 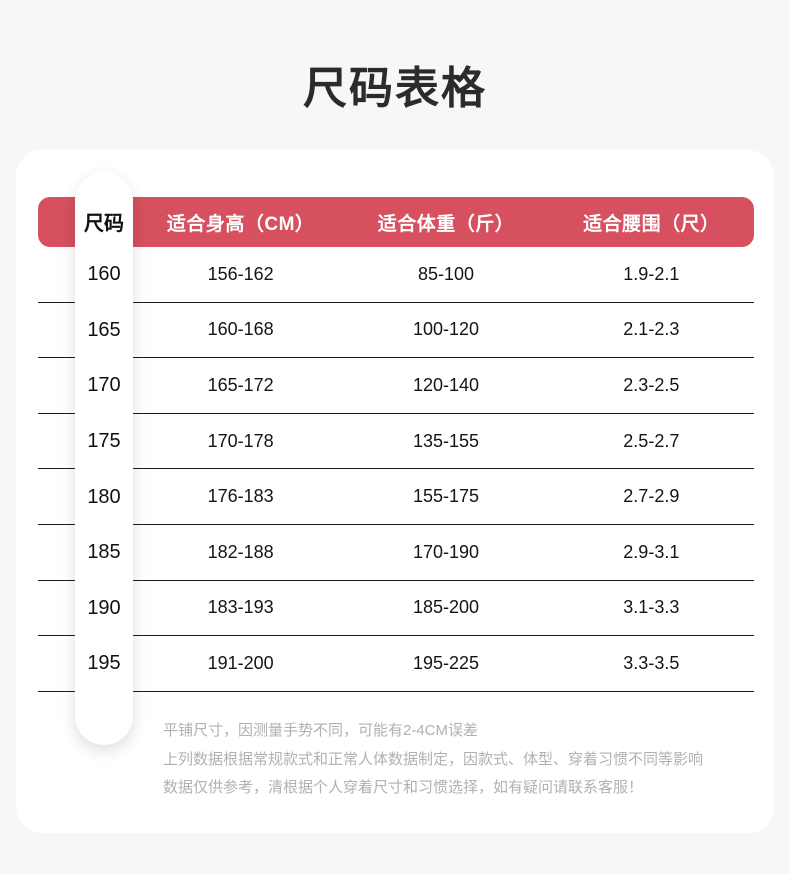 I want to click on weight-cell: 85-100, so click(x=446, y=273).